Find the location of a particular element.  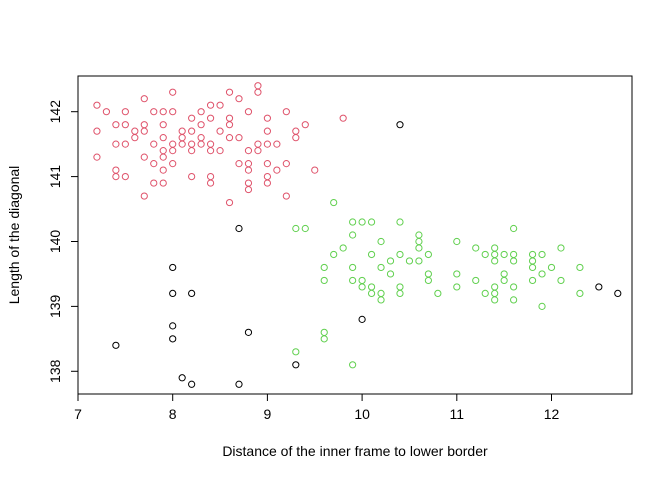

x-tick-label: 8 is located at coordinates (173, 414).